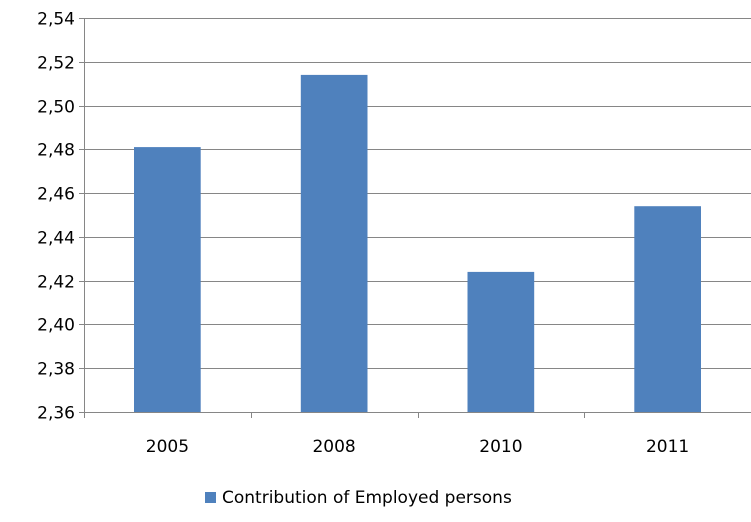  I want to click on x-tick-label: 2005, so click(167, 447).